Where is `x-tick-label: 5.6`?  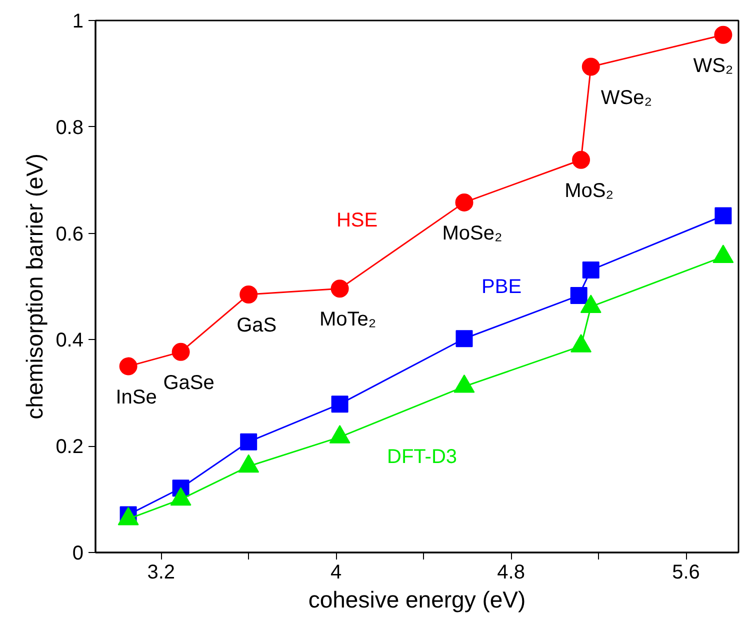 x-tick-label: 5.6 is located at coordinates (686, 573).